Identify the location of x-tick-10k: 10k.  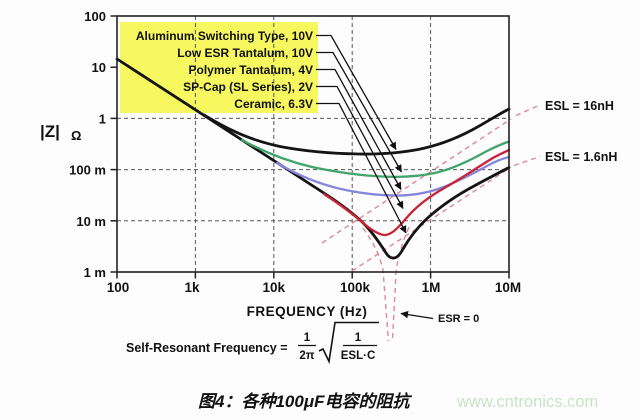
(274, 287).